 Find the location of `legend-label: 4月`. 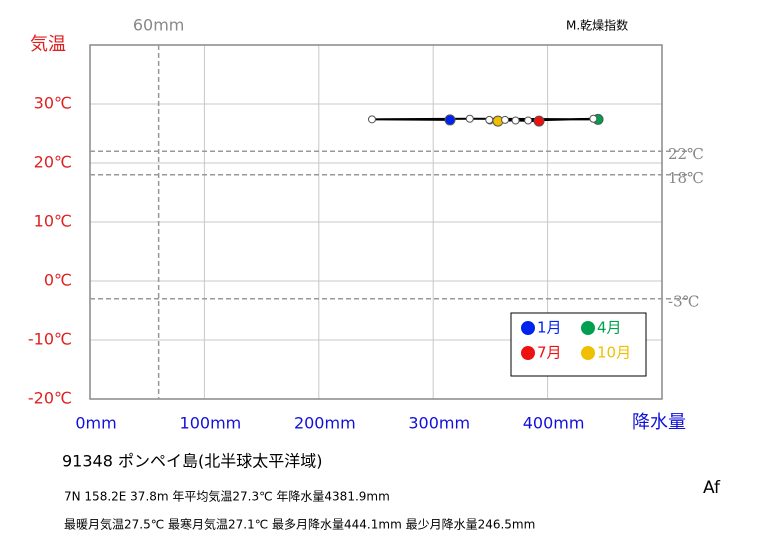

legend-label: 4月 is located at coordinates (609, 328).